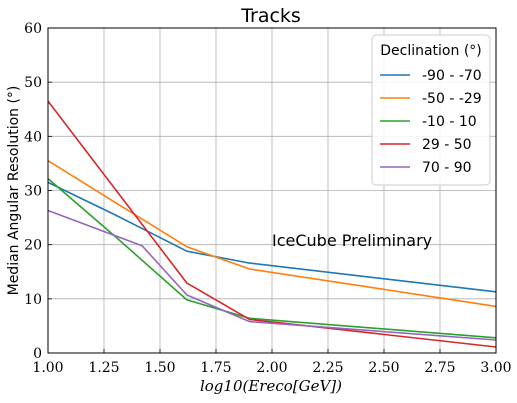  Describe the element at coordinates (103, 368) in the screenshot. I see `x-tick-label: 1.25` at that location.